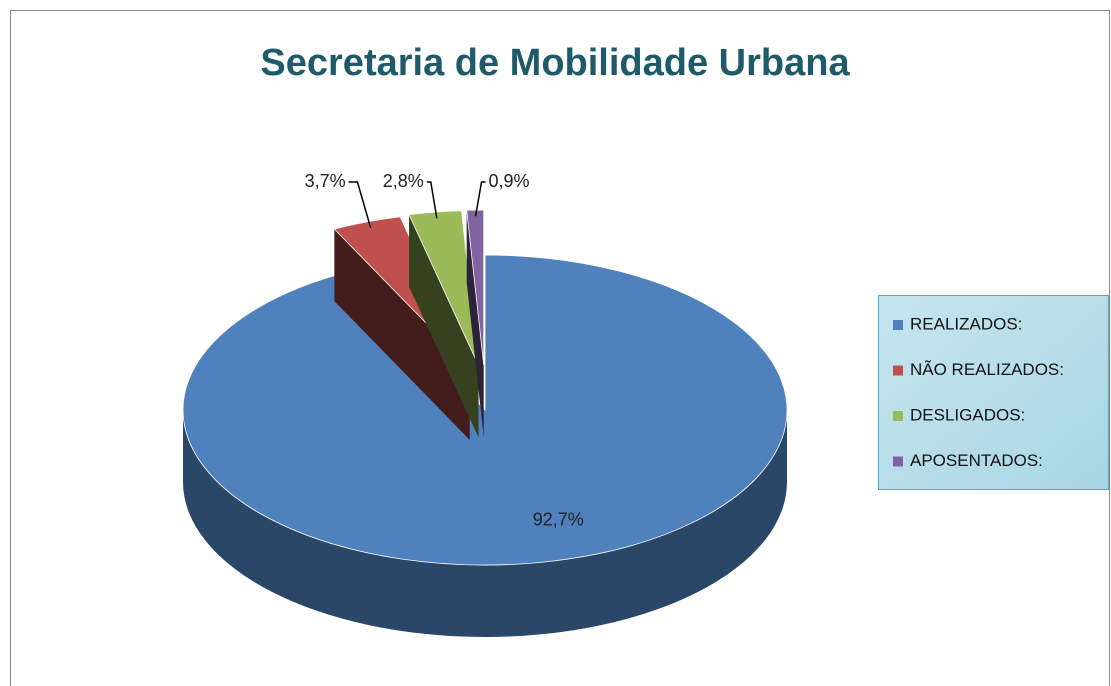 This screenshot has width=1111, height=686. What do you see at coordinates (558, 519) in the screenshot?
I see `data-label: 92,7%` at bounding box center [558, 519].